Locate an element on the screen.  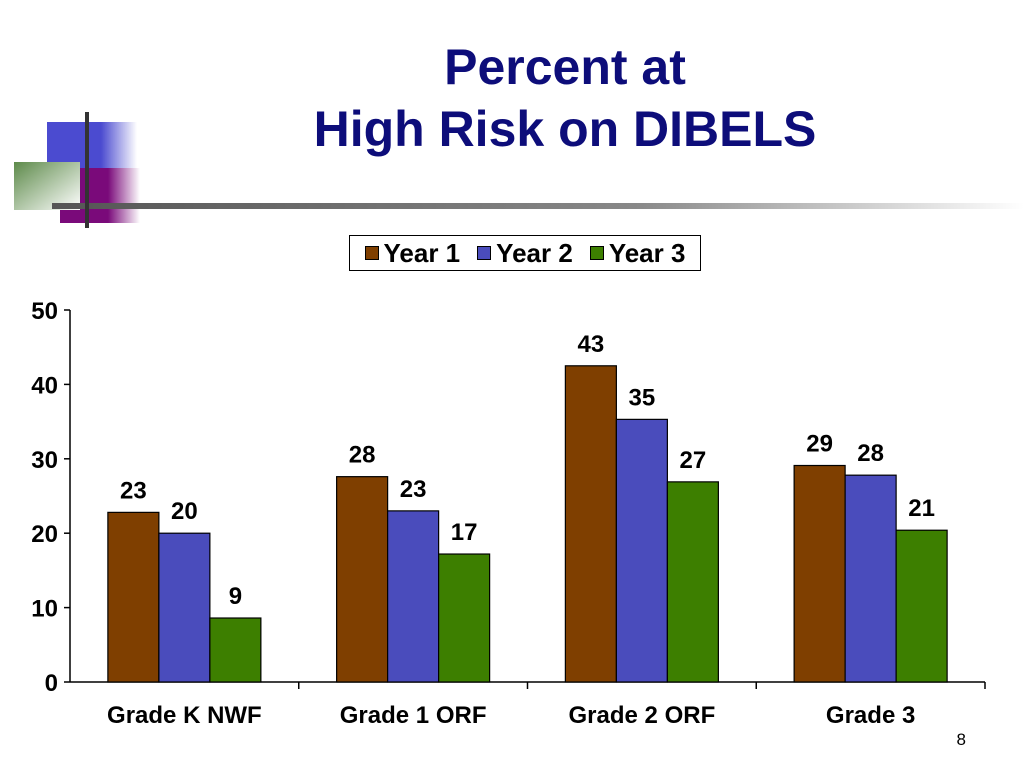
y-tick-label: 30 is located at coordinates (44, 460).